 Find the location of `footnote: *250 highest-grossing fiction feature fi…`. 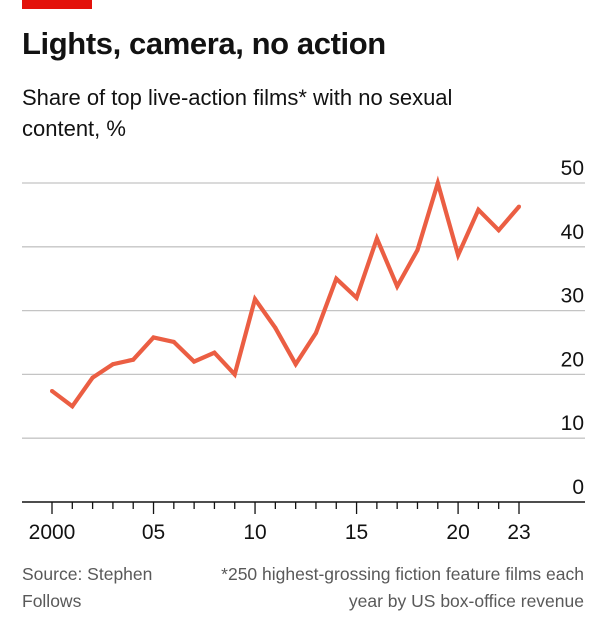

footnote: *250 highest-grossing fiction feature fi… is located at coordinates (402, 587).